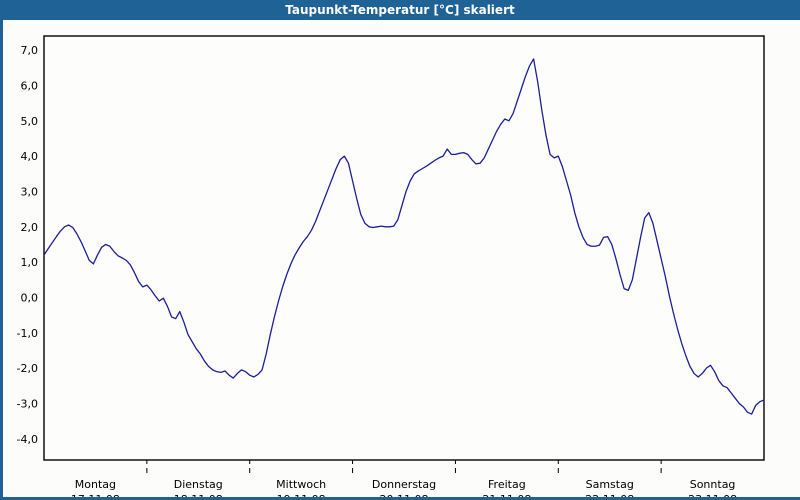  I want to click on x-axis-date-label: 17.11.08, so click(95, 495).